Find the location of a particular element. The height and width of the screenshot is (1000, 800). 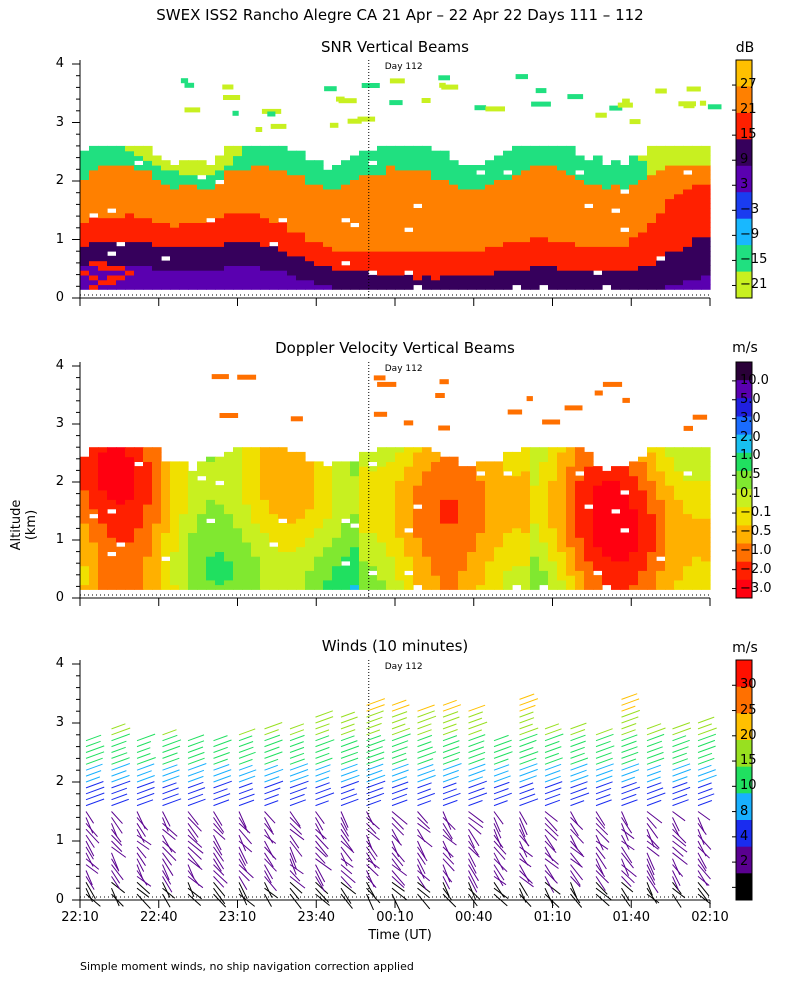

panel-1-ytick-label-0: 0 is located at coordinates (59, 597).